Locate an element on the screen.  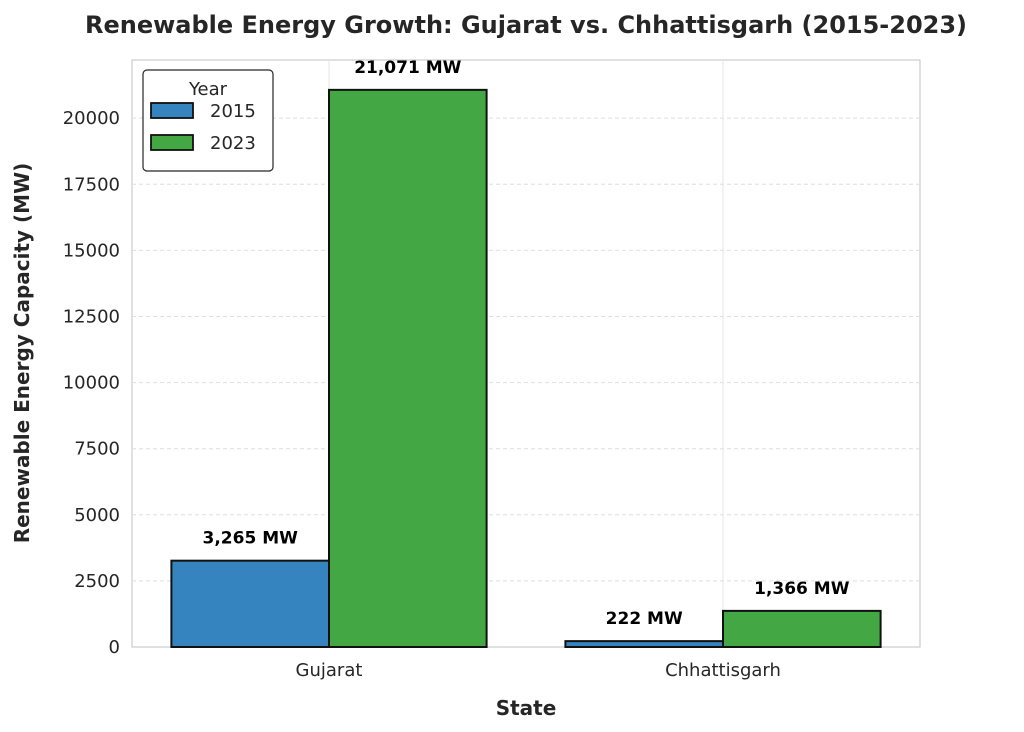
data-label: 222 MW is located at coordinates (644, 619).